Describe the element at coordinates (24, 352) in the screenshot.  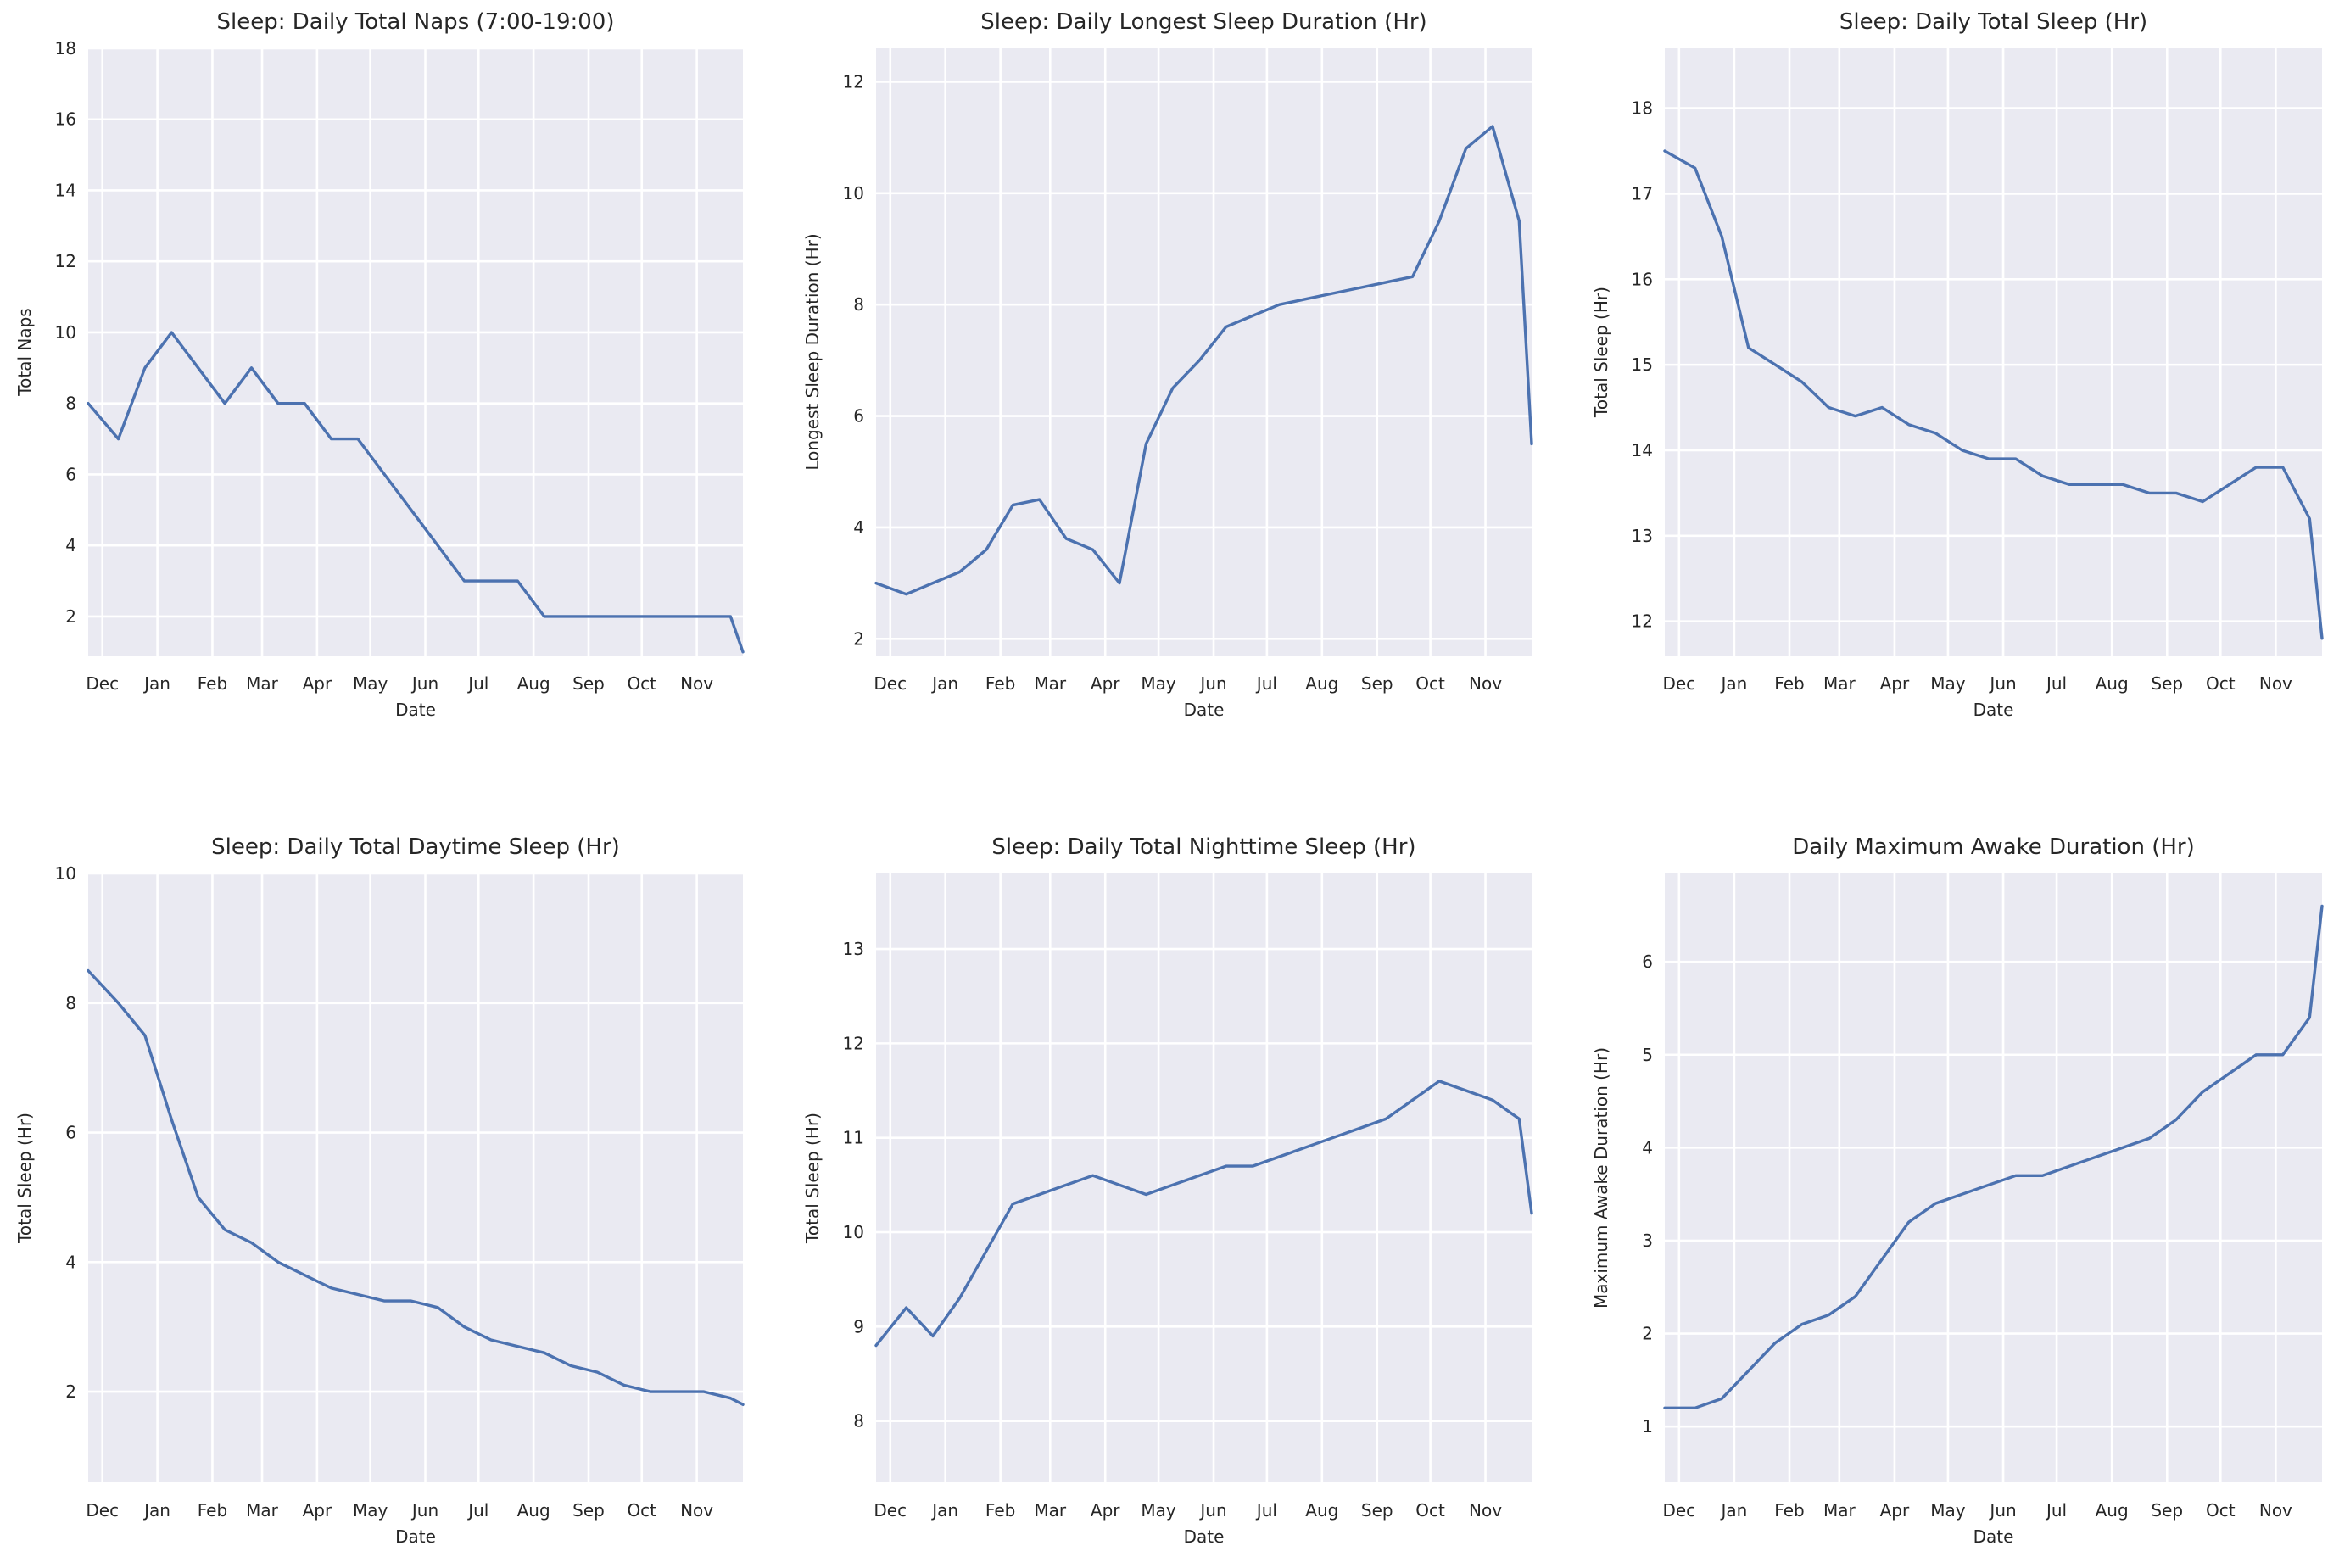
I see `y-axis-label: Total Naps` at that location.